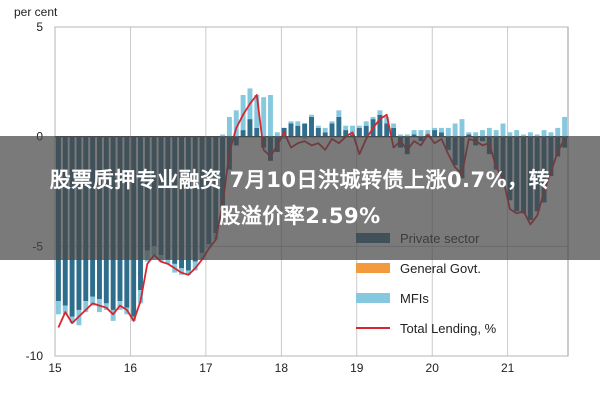 This screenshot has width=600, height=400. What do you see at coordinates (448, 328) in the screenshot?
I see `legend-label: Total Lending, %` at bounding box center [448, 328].